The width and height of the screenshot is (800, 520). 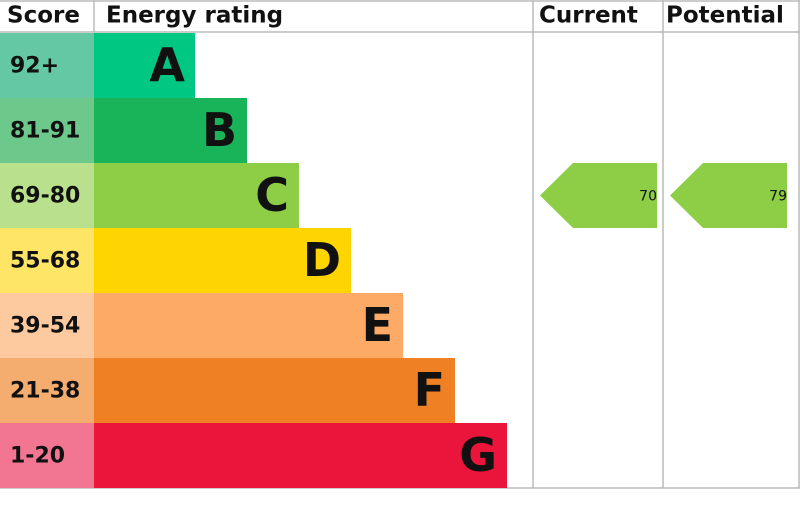 I want to click on rating-letter: E, so click(x=377, y=325).